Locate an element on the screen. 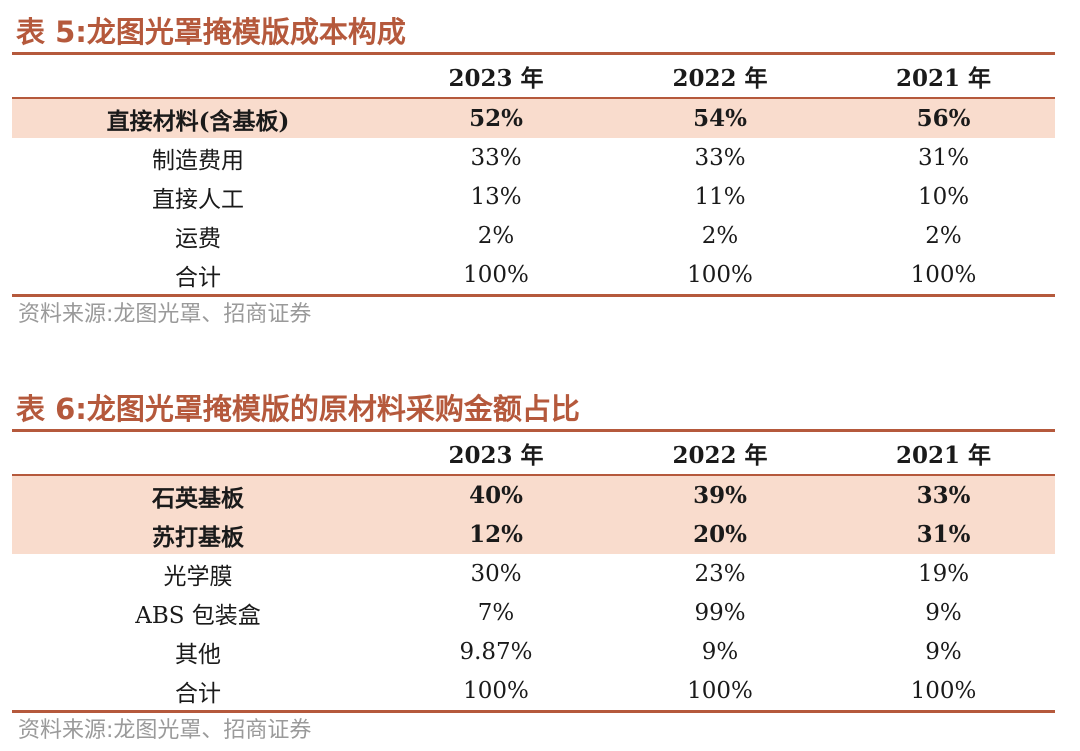  cell-value: 11% is located at coordinates (720, 196).